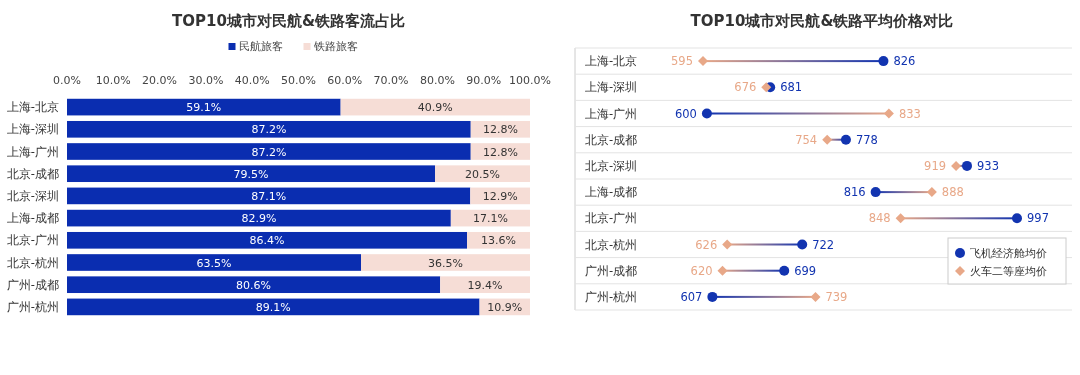  Describe the element at coordinates (251, 174) in the screenshot. I see `data-label: 79.5%` at that location.